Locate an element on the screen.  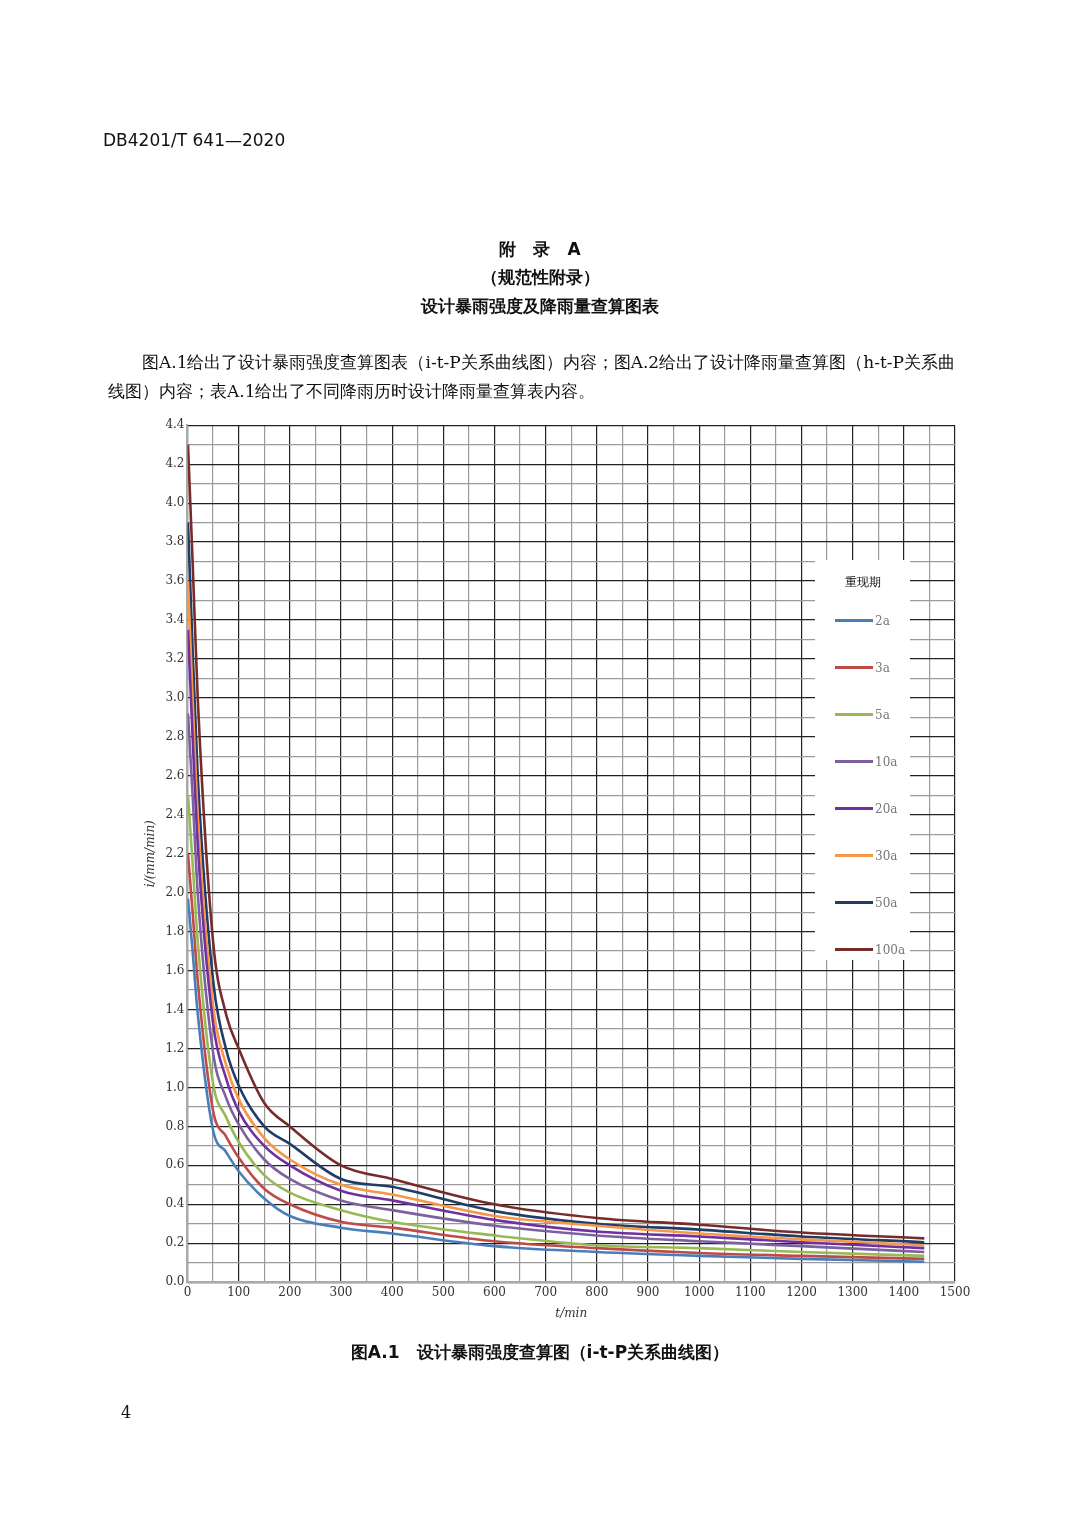
legend-label: 2a is located at coordinates (882, 620).